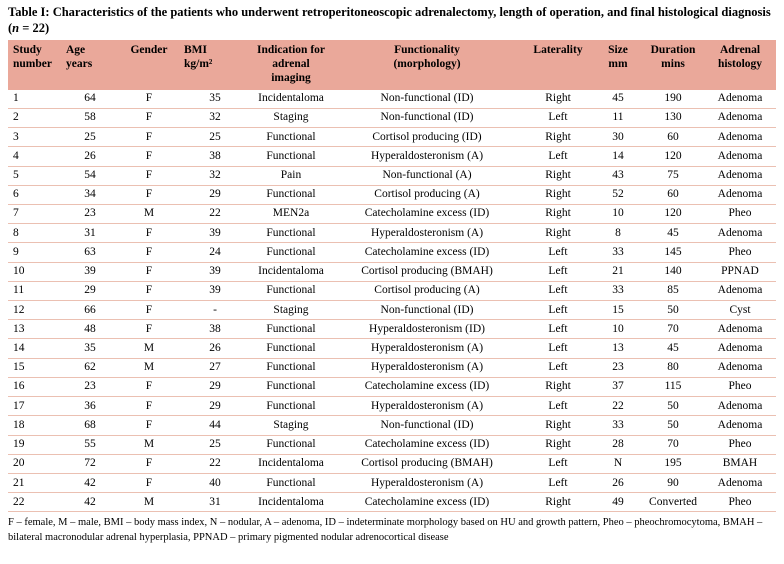 The width and height of the screenshot is (784, 564). Describe the element at coordinates (618, 99) in the screenshot. I see `table-cell: 45` at that location.